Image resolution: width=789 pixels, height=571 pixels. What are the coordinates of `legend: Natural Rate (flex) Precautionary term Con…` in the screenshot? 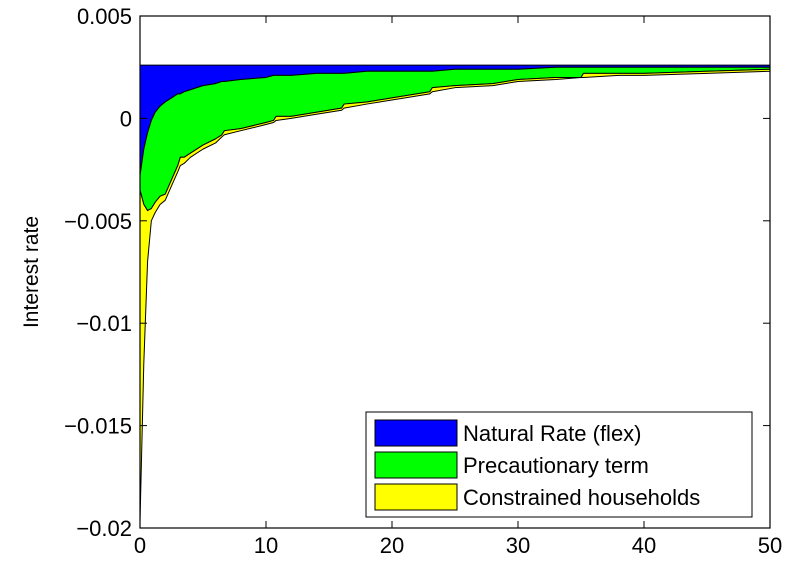 It's located at (559, 464).